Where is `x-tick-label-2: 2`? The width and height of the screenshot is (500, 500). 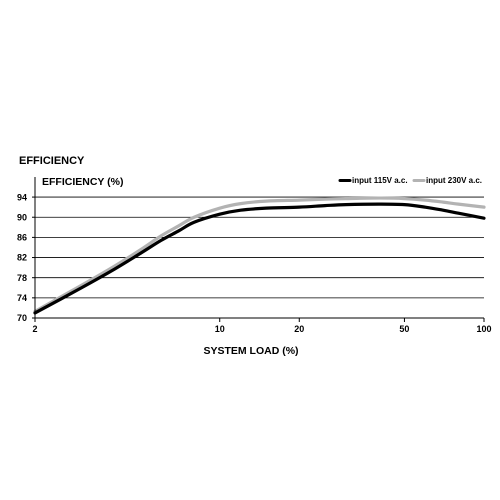
x-tick-label-2: 2 is located at coordinates (34, 329).